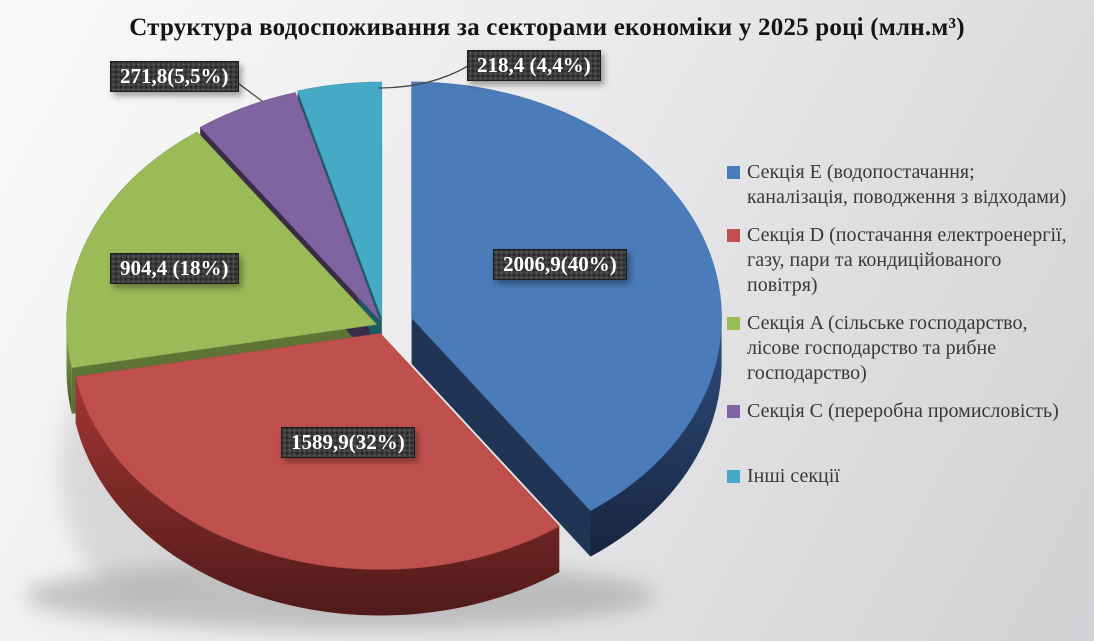 This screenshot has height=641, width=1094. I want to click on callout-line-other, so click(423, 77).